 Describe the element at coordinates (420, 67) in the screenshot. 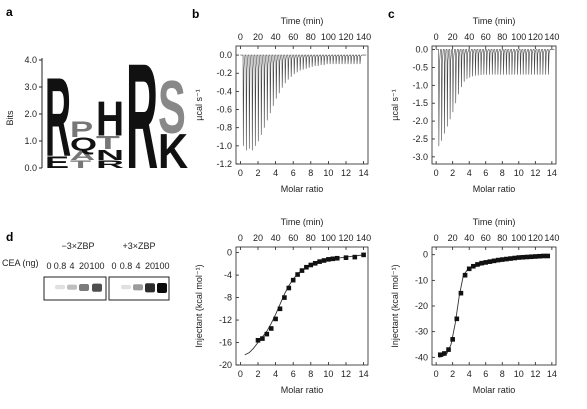

I see `y-tick-label: -0.5` at that location.